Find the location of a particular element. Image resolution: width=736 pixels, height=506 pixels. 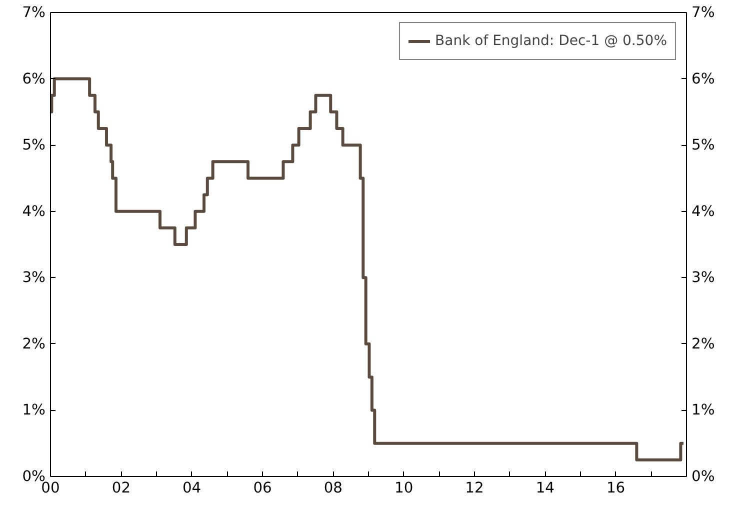

x-tick-label: 16 is located at coordinates (616, 488).